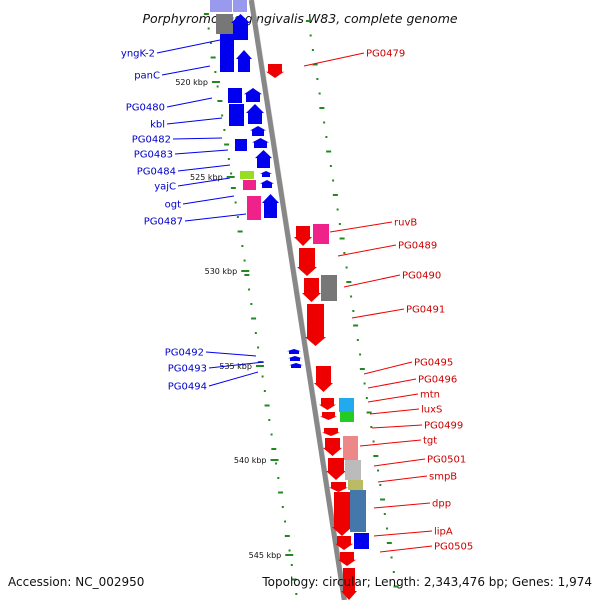  I want to click on gene-label-yngK-2: yngK-2, so click(138, 54).